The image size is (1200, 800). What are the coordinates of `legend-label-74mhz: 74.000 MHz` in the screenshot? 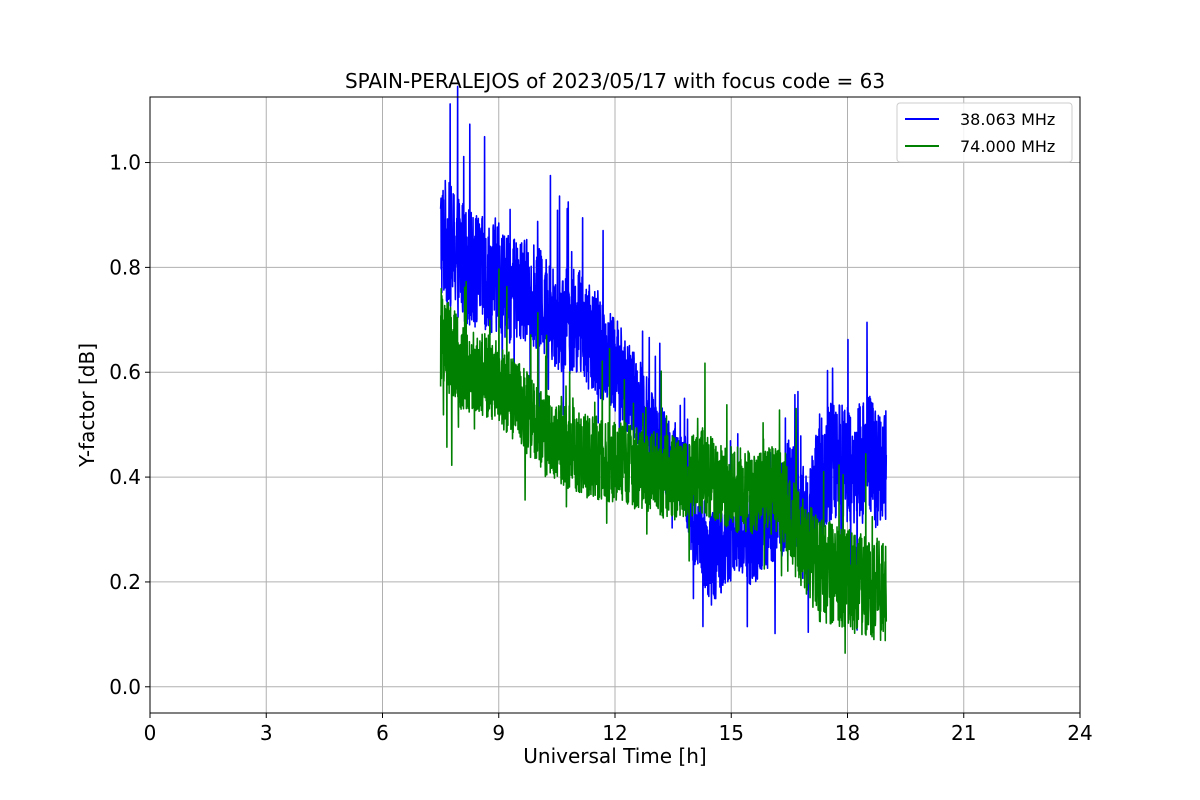 It's located at (1007, 146).